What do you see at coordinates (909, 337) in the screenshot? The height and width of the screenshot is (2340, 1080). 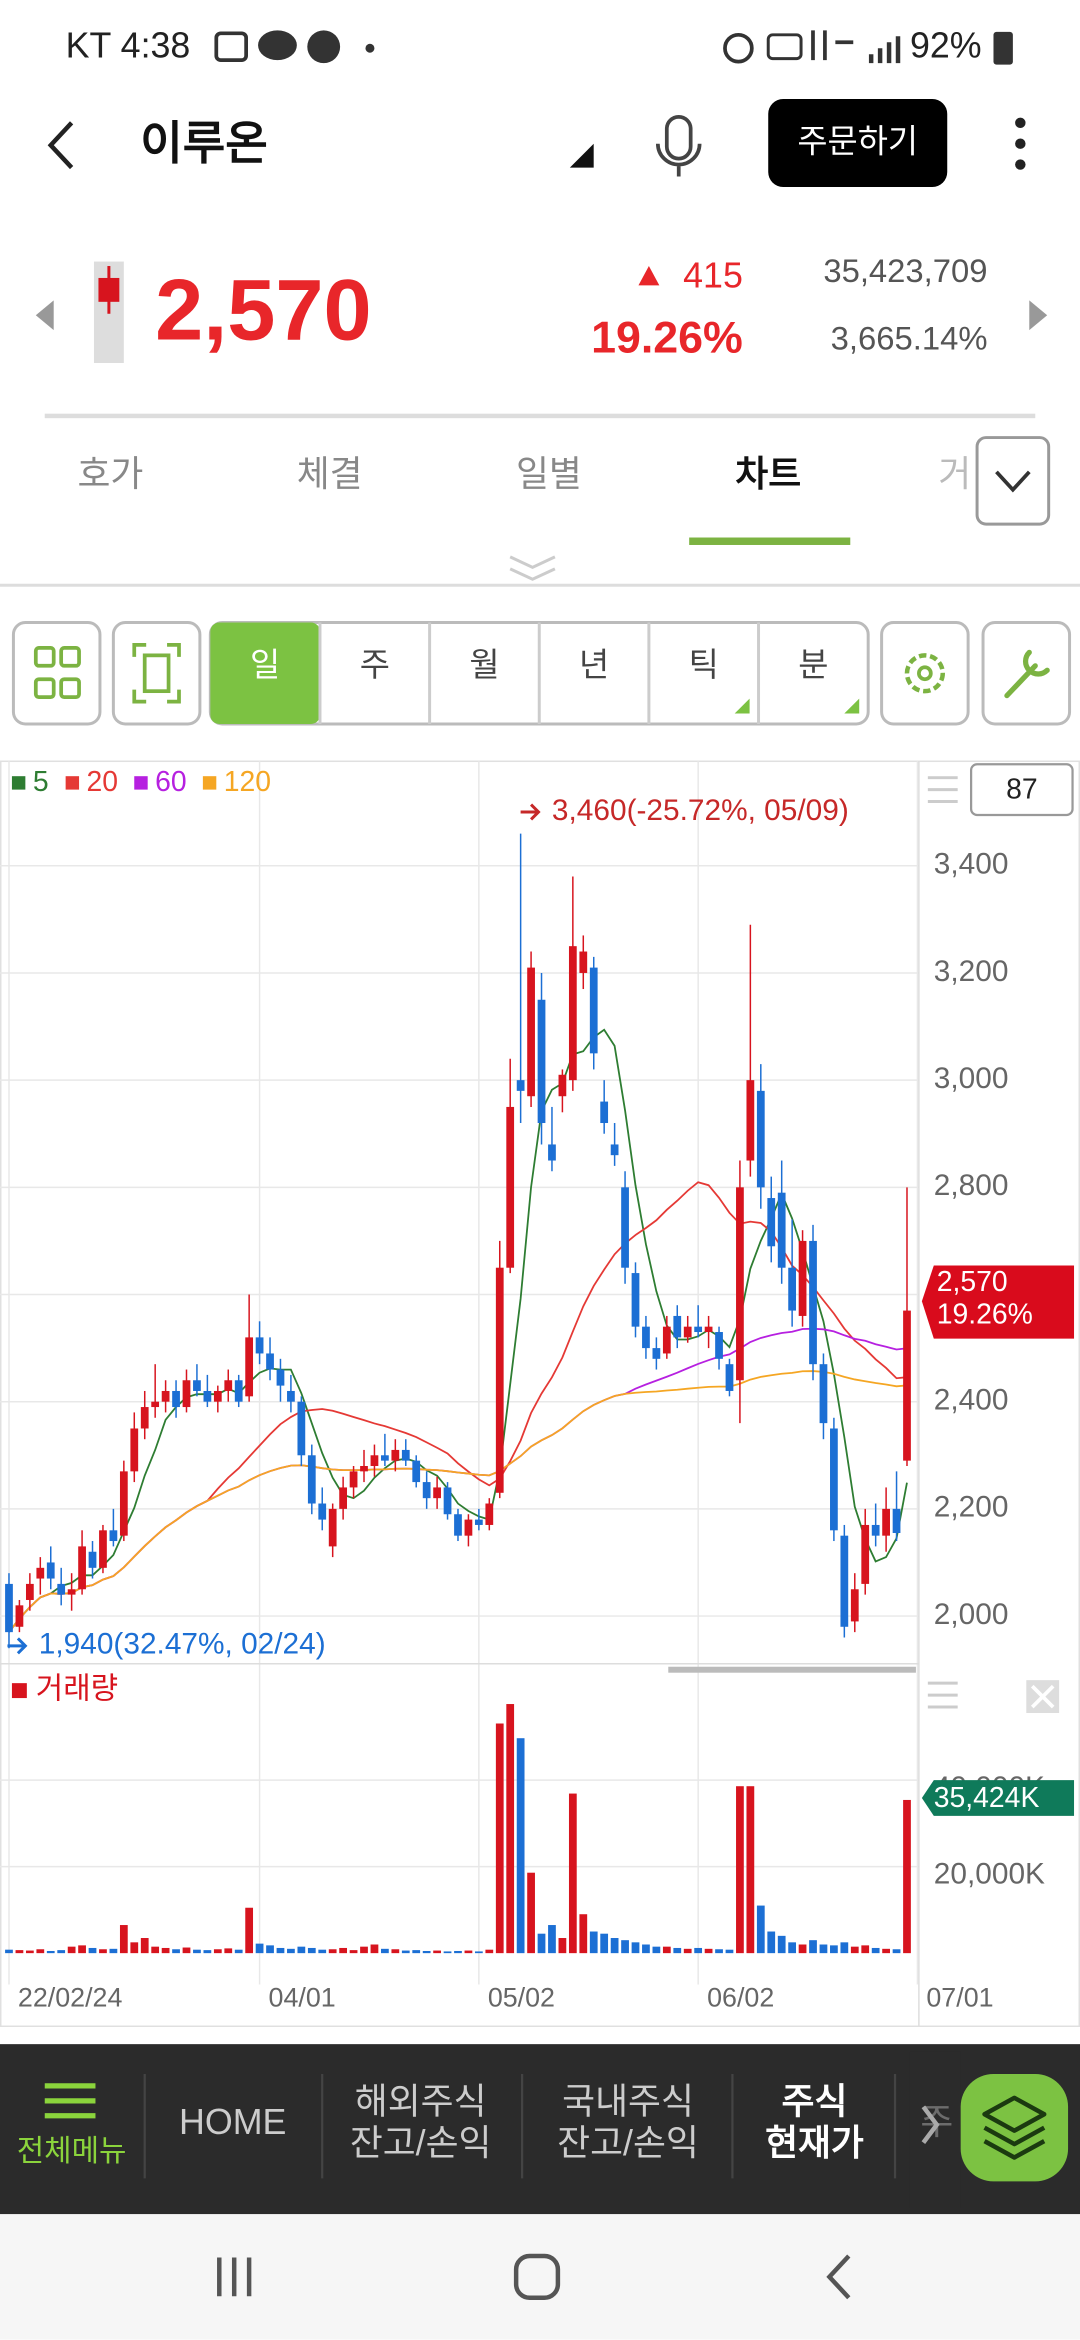 I see `volume-rate: 3,665.14%` at bounding box center [909, 337].